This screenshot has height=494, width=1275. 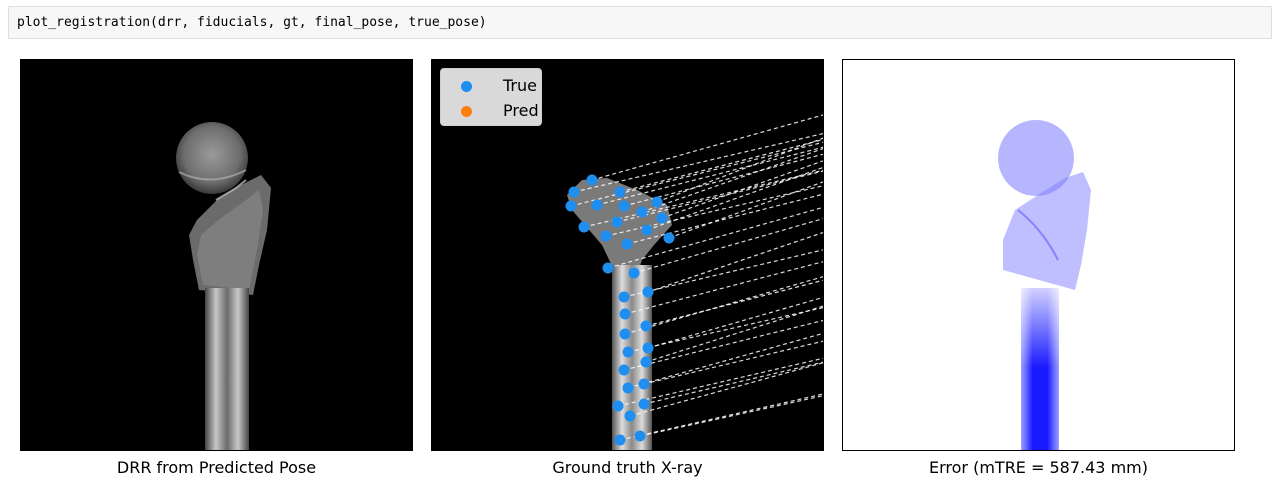 I want to click on legend-item-pred: Pred, so click(x=491, y=111).